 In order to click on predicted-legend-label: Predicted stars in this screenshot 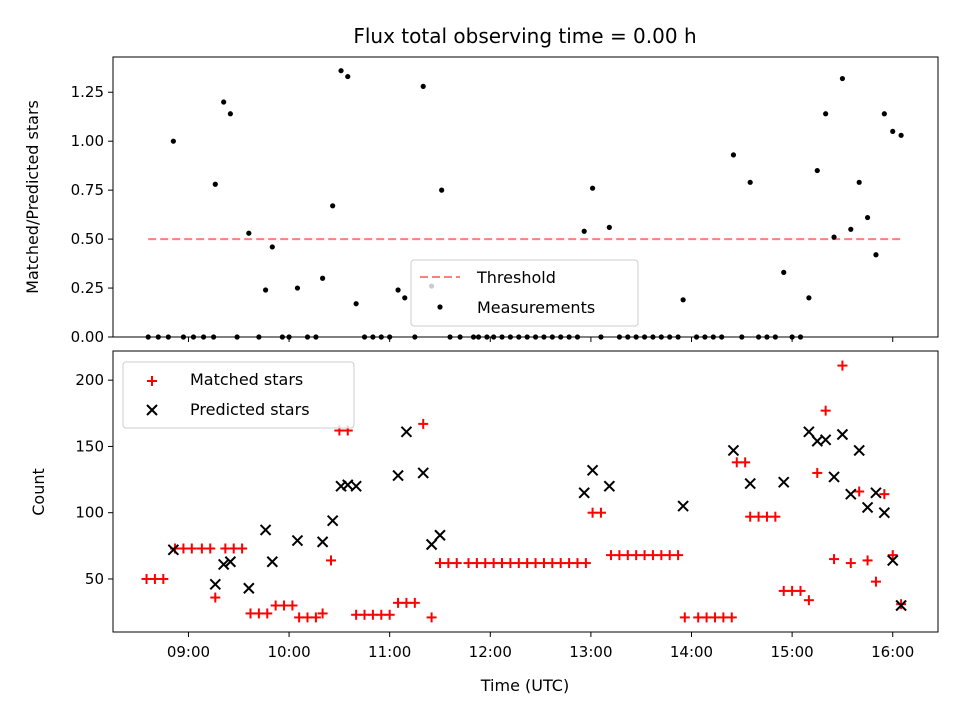, I will do `click(250, 409)`.